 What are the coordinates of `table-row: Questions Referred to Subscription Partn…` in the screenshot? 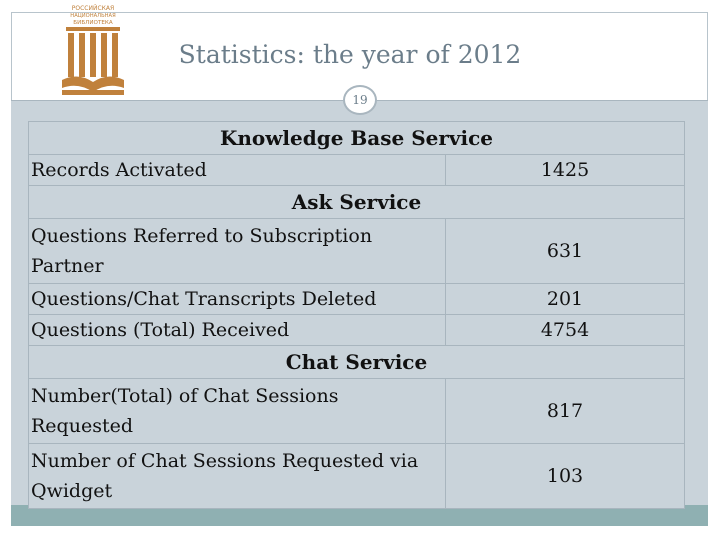 It's located at (356, 251).